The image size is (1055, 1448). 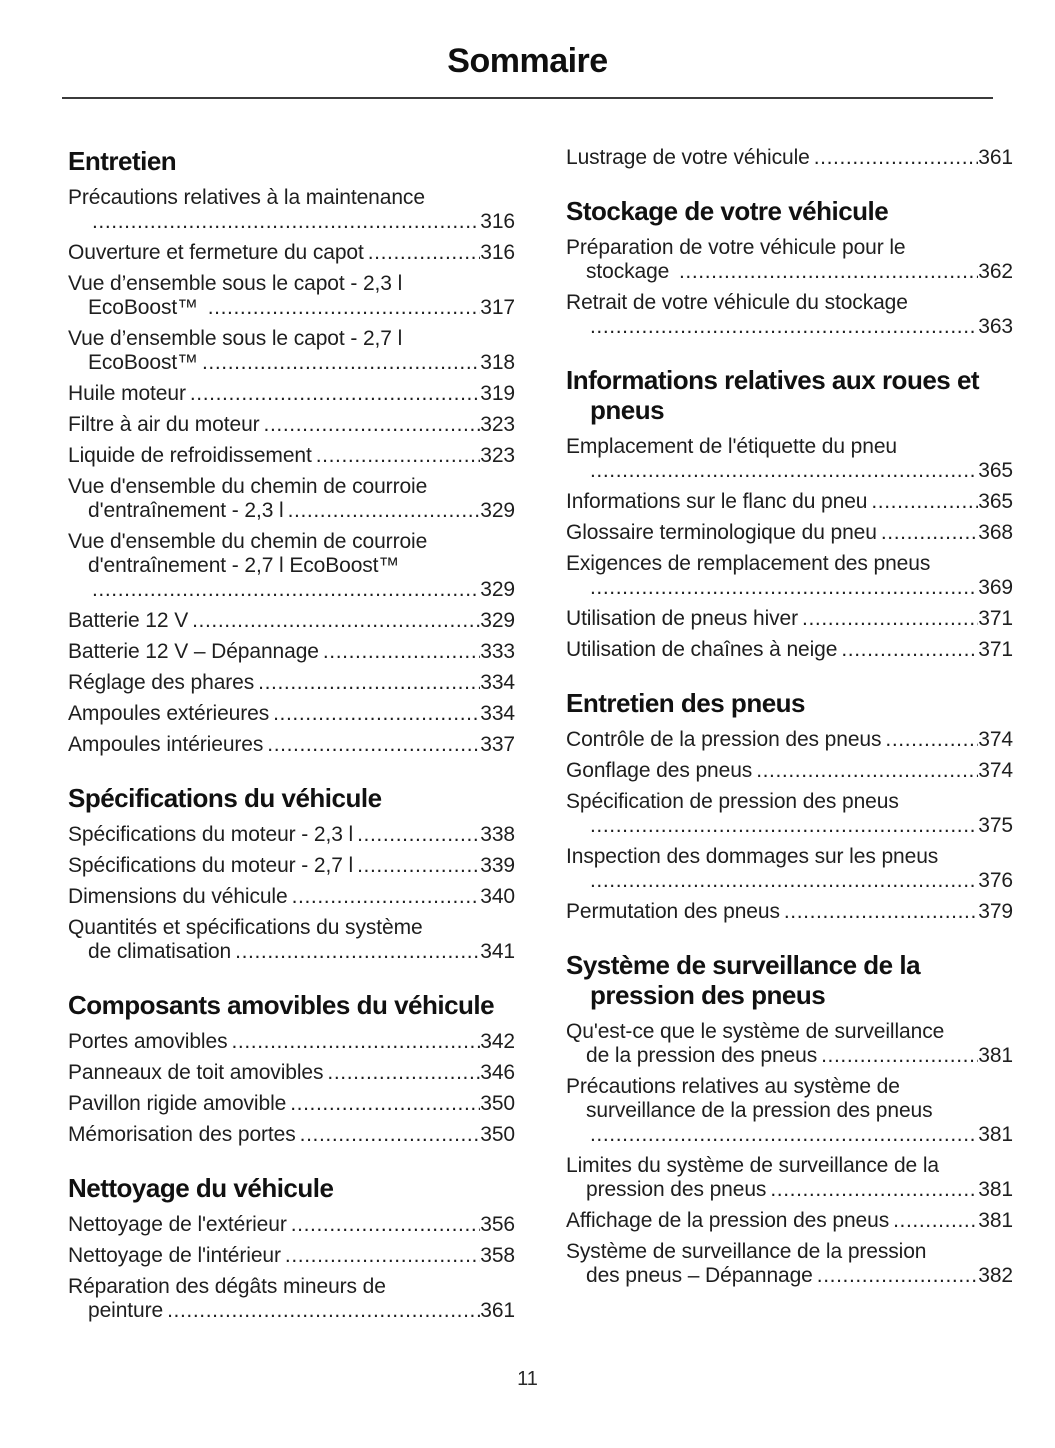 I want to click on toc-entry: Exigences de remplacement des pneus 369, so click(x=789, y=576).